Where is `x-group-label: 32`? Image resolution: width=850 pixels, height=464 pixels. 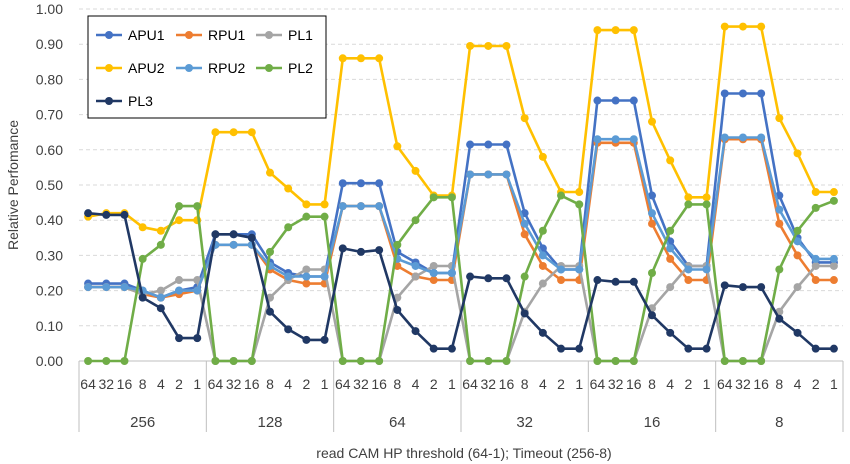
x-group-label: 32 is located at coordinates (524, 422).